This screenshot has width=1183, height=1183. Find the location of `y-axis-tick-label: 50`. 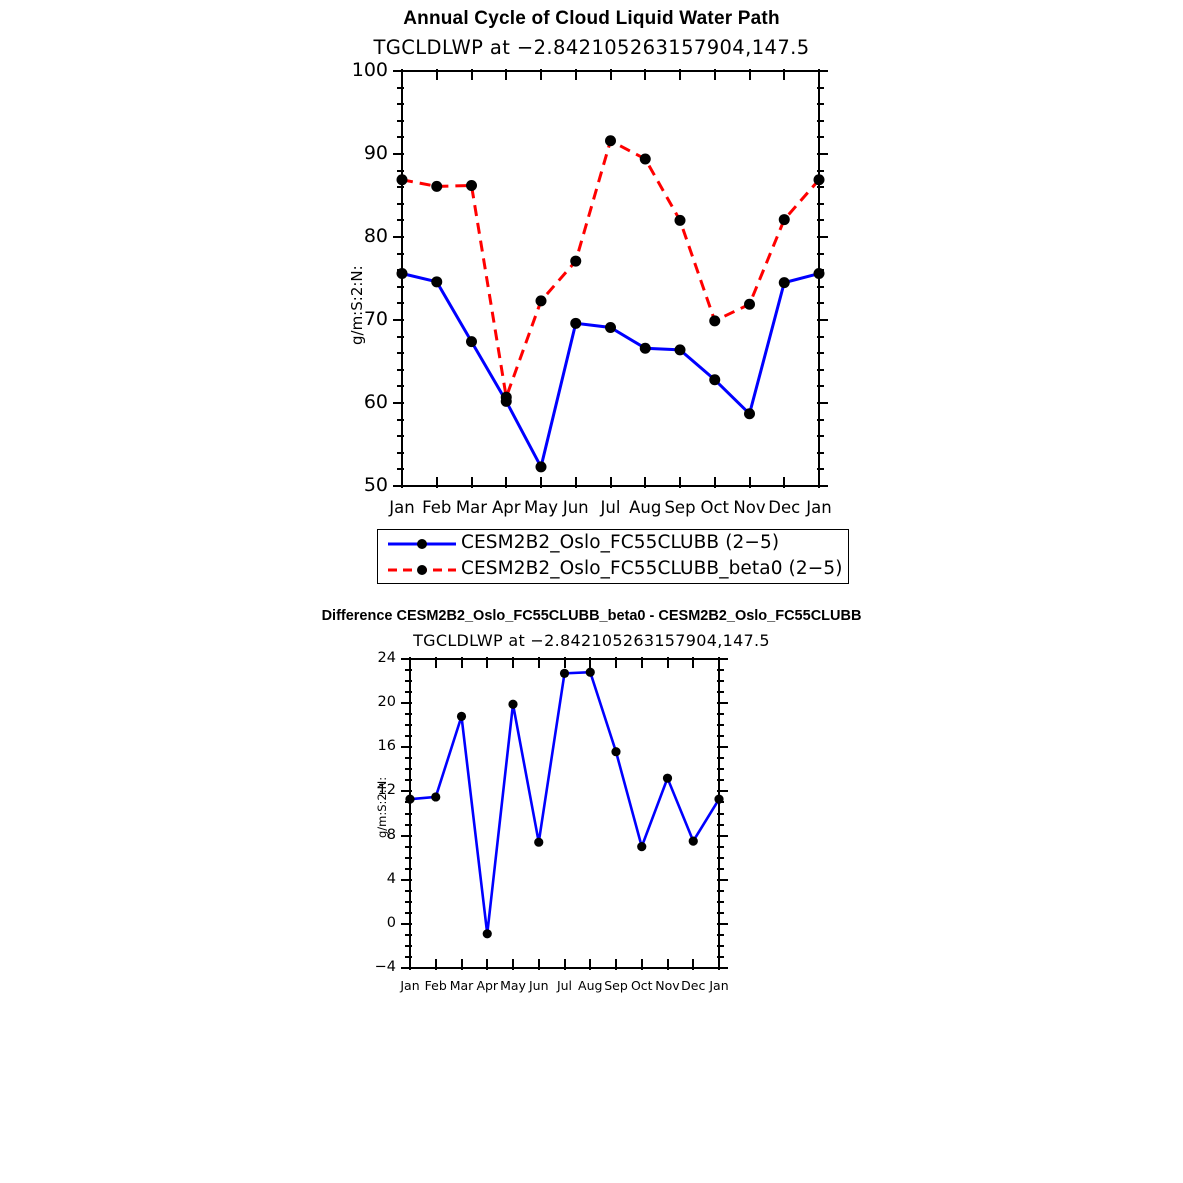

y-axis-tick-label: 50 is located at coordinates (375, 485).